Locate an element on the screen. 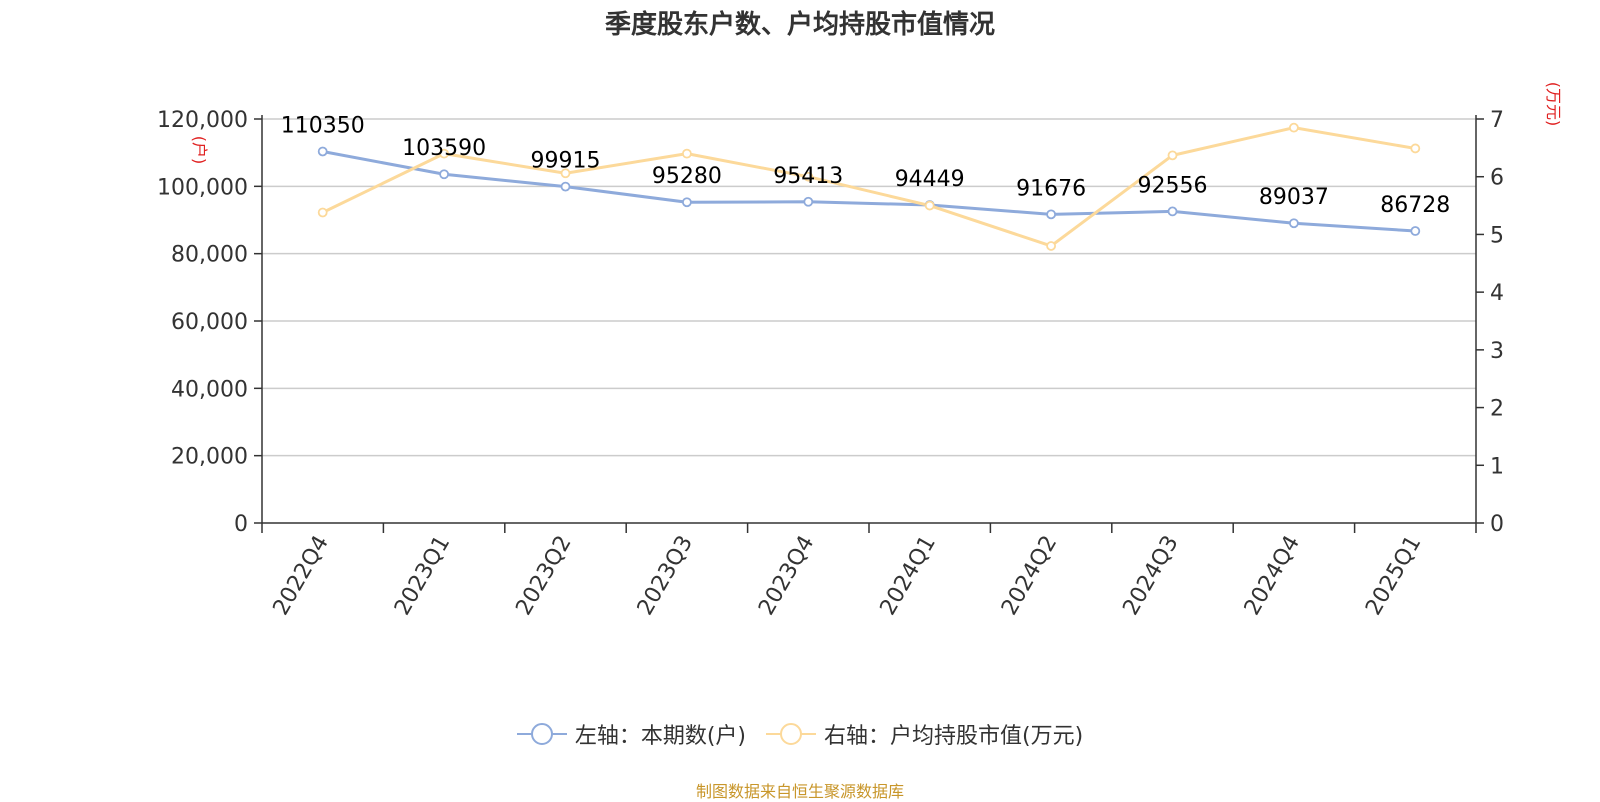 The image size is (1600, 802). x-tick-label: 2023Q1 is located at coordinates (422, 576).